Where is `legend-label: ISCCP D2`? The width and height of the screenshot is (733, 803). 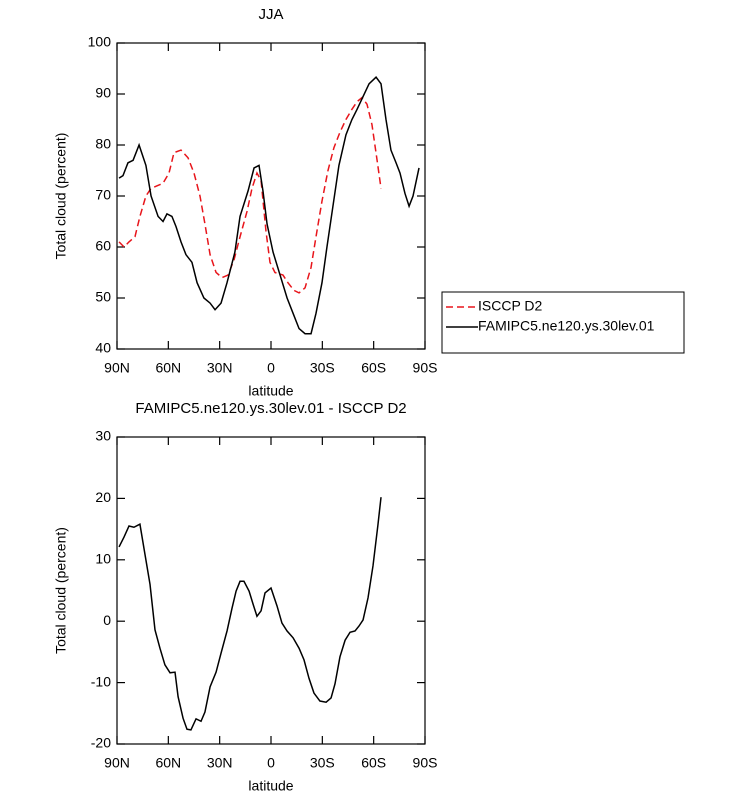
legend-label: ISCCP D2 is located at coordinates (510, 306).